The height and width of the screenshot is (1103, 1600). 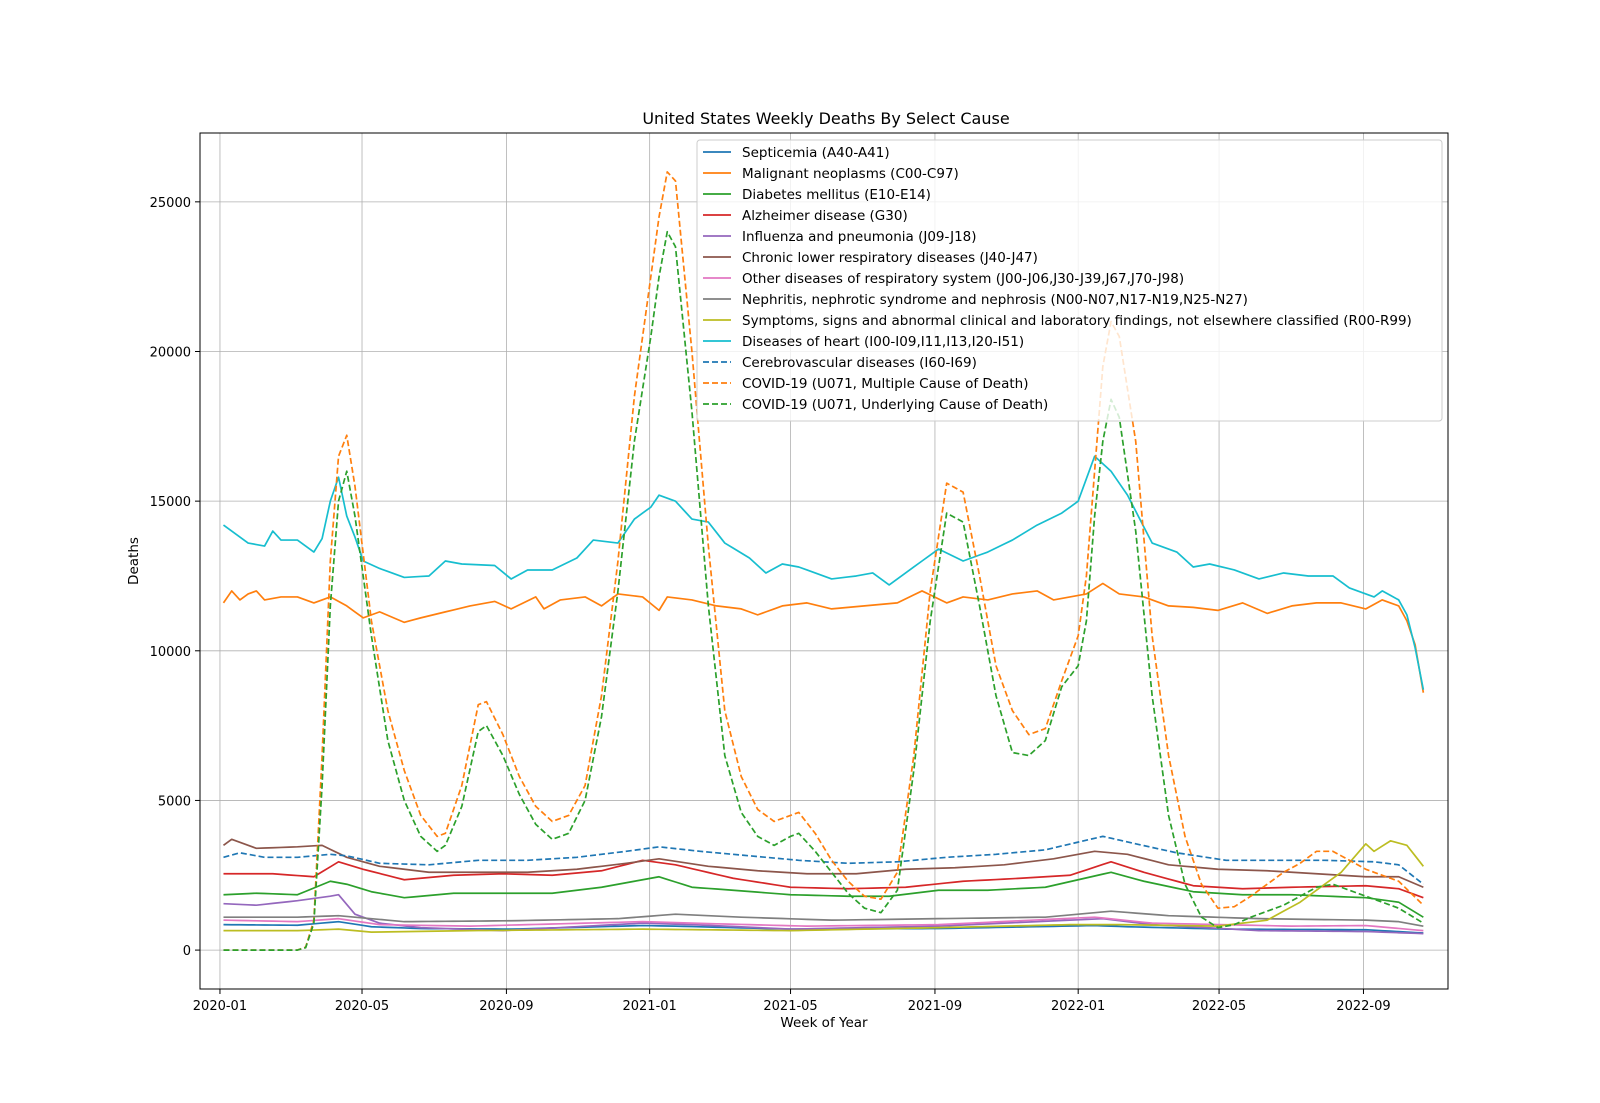 What do you see at coordinates (134, 561) in the screenshot?
I see `y-axis-label: Deaths` at bounding box center [134, 561].